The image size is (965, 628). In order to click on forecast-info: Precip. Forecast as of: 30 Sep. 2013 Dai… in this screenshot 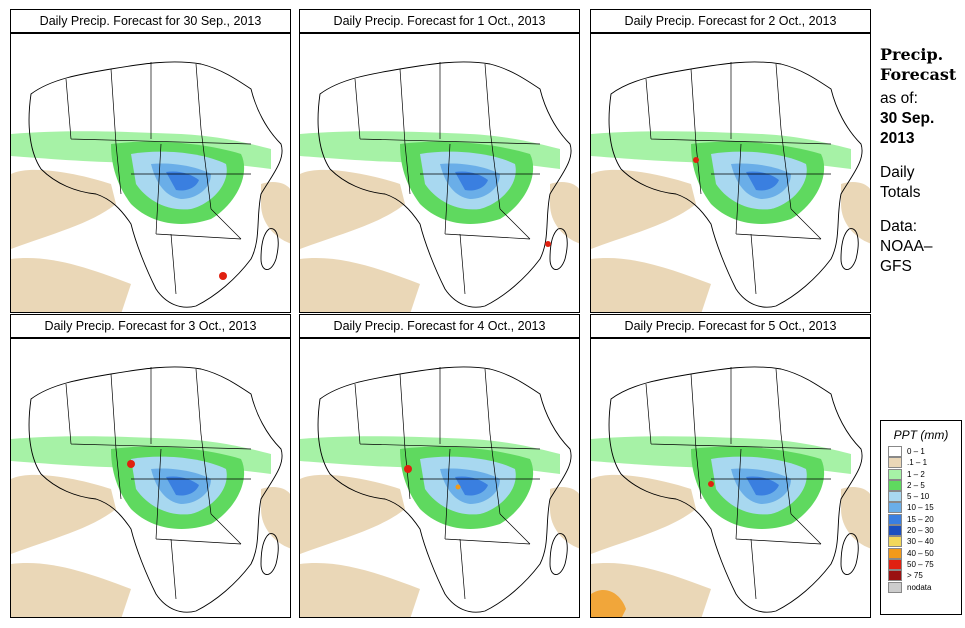, I will do `click(922, 161)`.